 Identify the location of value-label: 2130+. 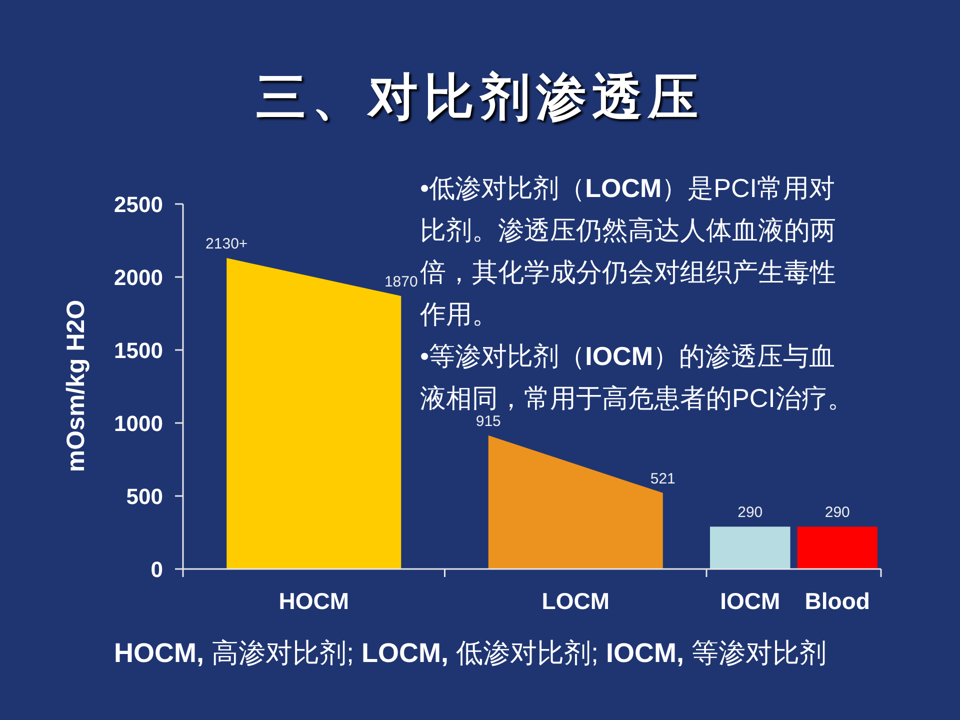
(227, 244).